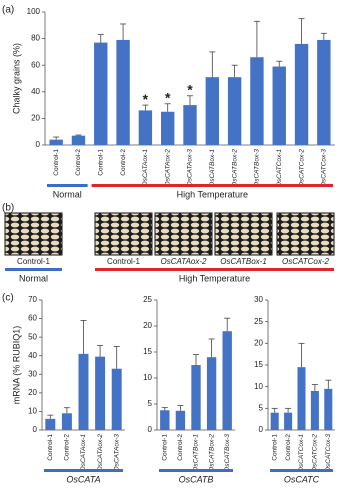  What do you see at coordinates (196, 479) in the screenshot?
I see `group-label: OsCATB` at bounding box center [196, 479].